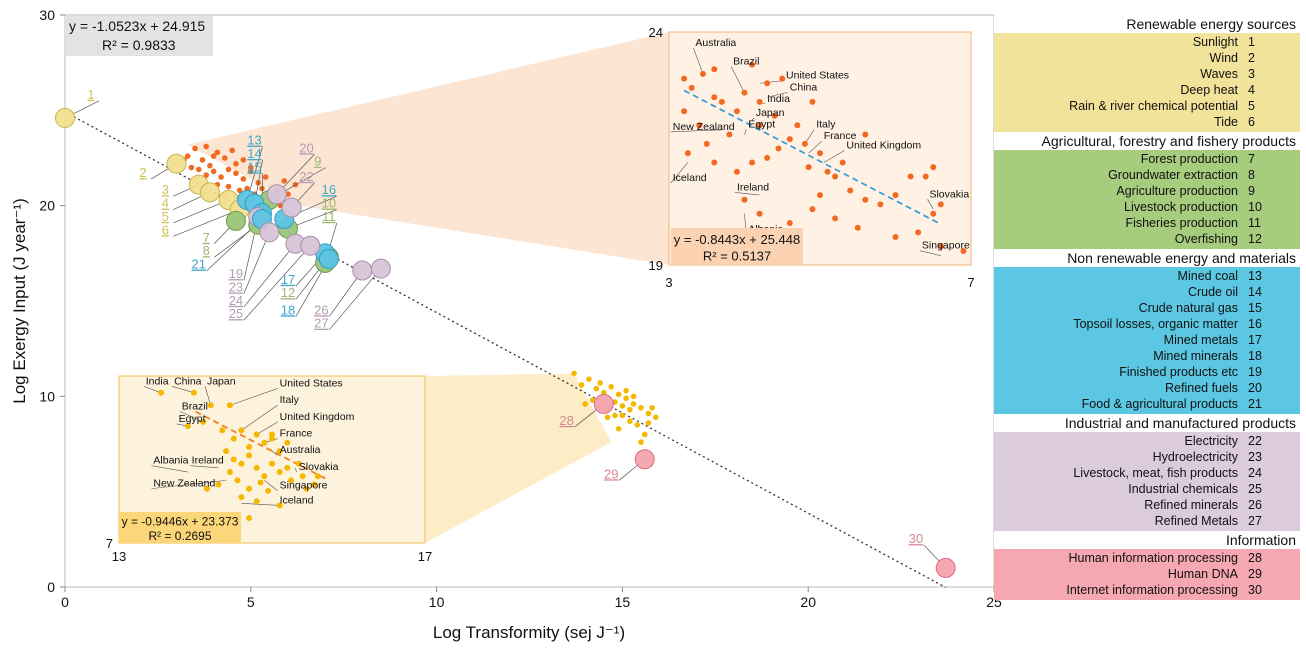 Image resolution: width=1306 pixels, height=648 pixels. I want to click on point-label-29: 29, so click(611, 473).